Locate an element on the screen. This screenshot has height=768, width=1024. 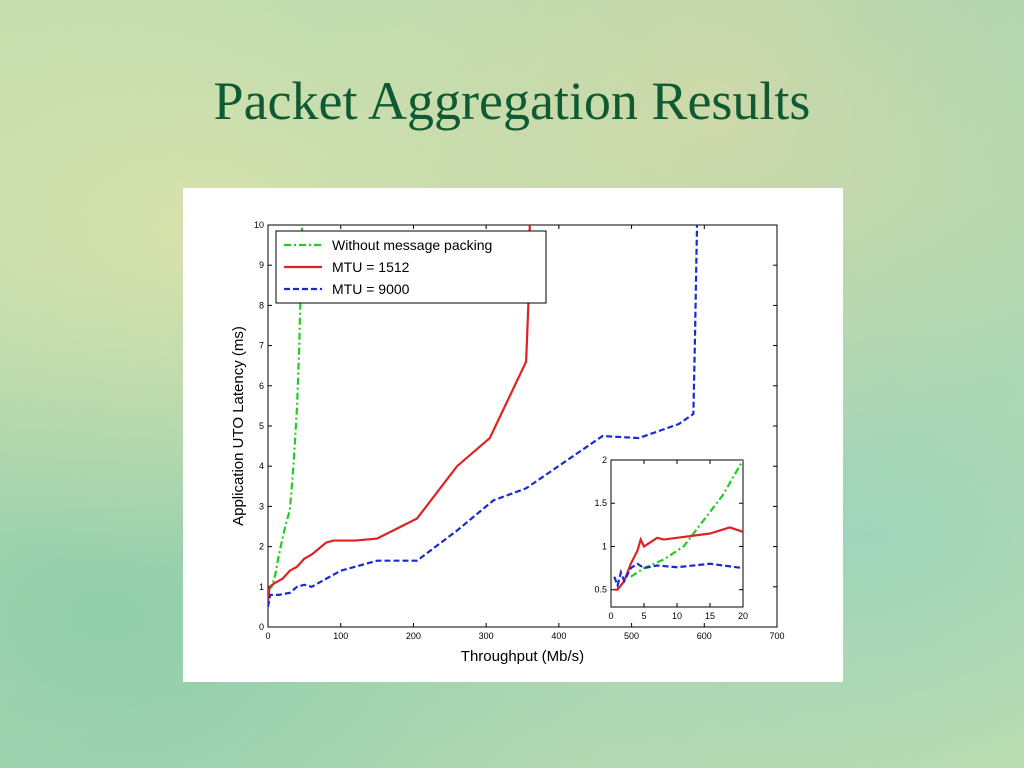
slide-title: Packet Aggregation Results is located at coordinates (512, 101).